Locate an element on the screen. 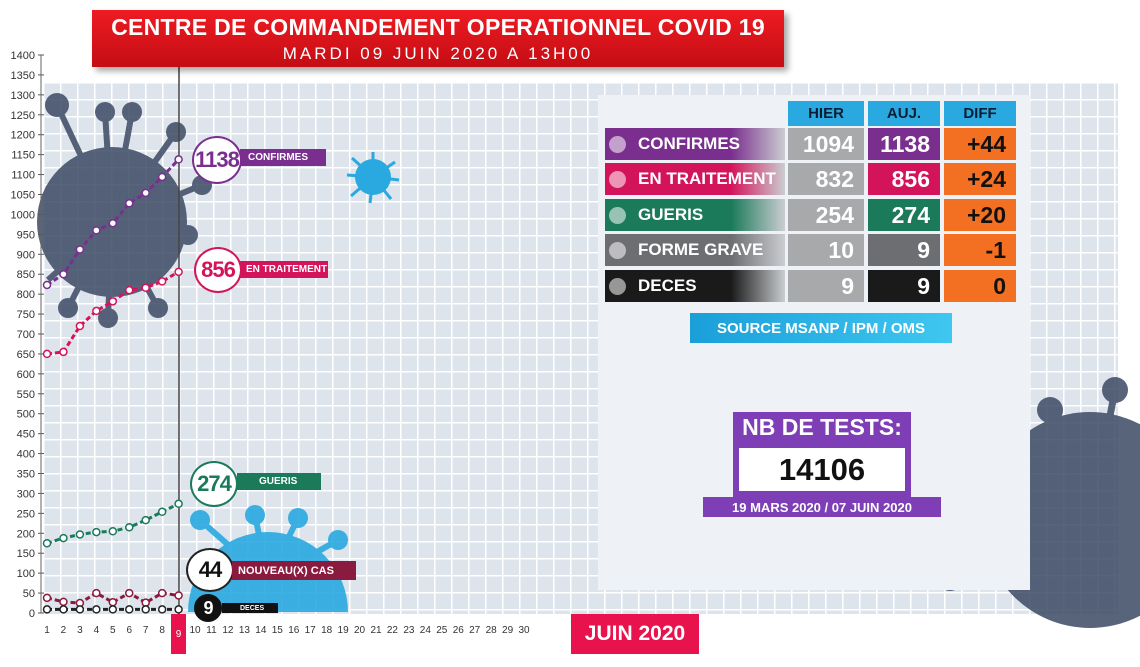 This screenshot has width=1140, height=667. y-tick-label: 1400 is located at coordinates (23, 56).